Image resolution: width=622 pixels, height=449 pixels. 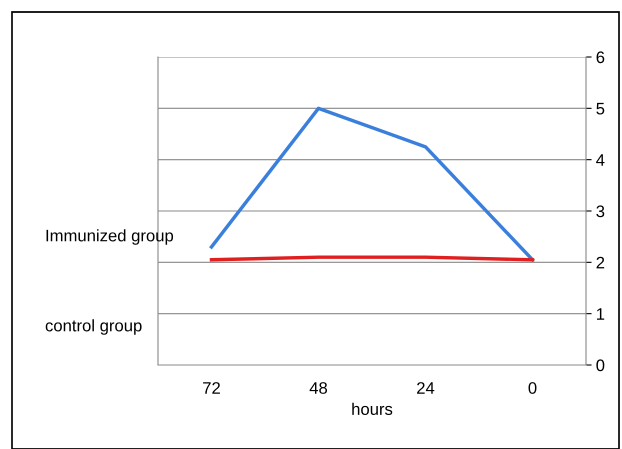 I want to click on x-tick-label: 72, so click(x=211, y=388).